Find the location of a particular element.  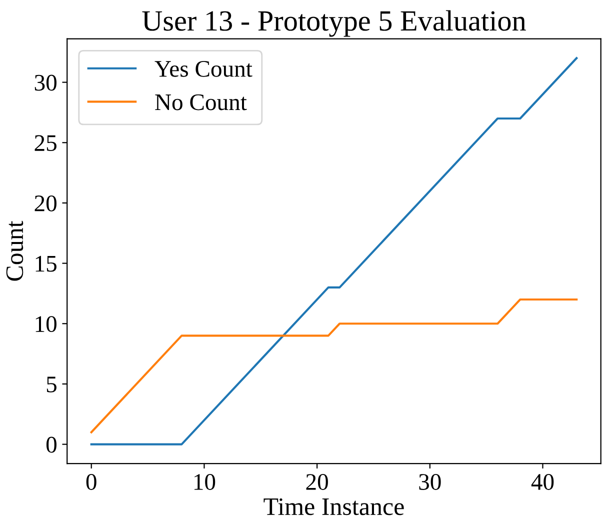

y-axis-title: Count is located at coordinates (15, 250).